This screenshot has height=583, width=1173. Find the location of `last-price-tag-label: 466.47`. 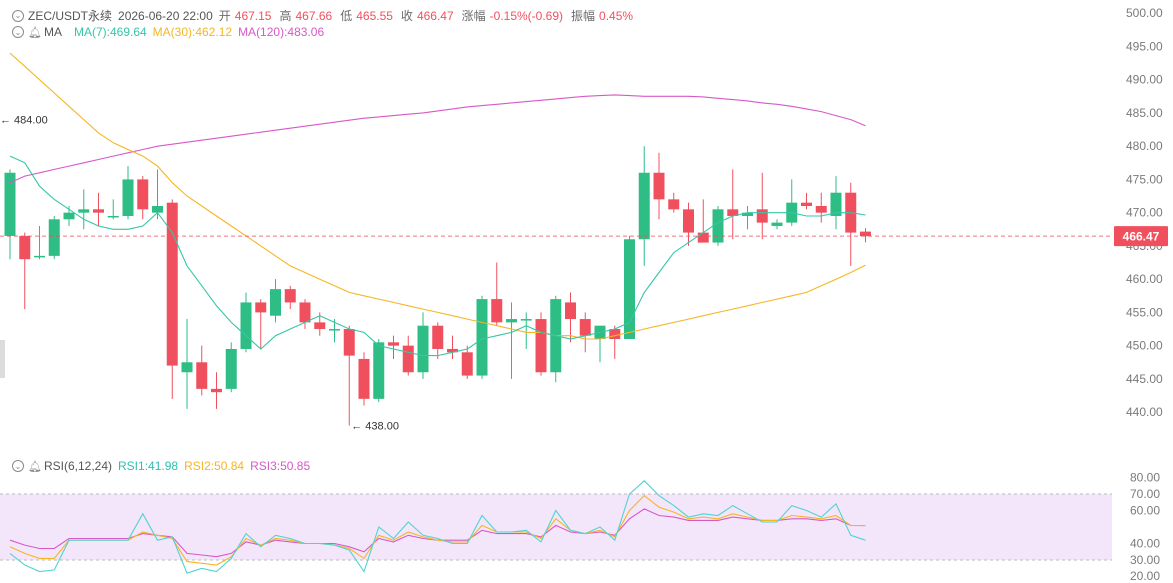

last-price-tag-label: 466.47 is located at coordinates (1141, 237).